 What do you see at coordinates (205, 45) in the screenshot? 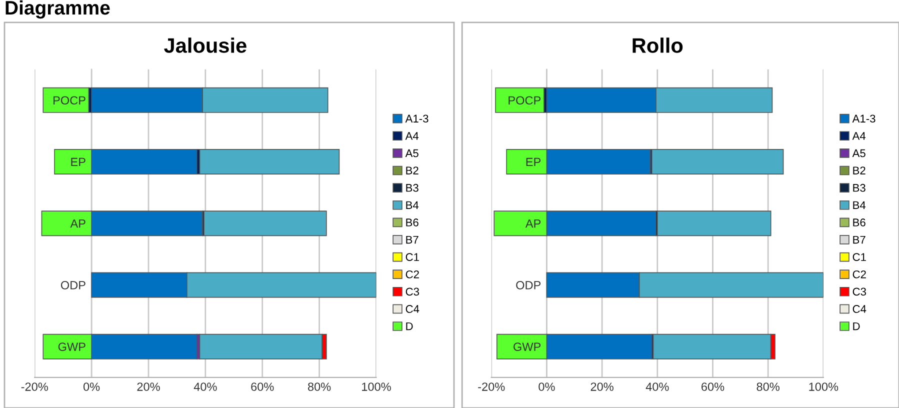
I see `chart-title: Jalousie` at bounding box center [205, 45].